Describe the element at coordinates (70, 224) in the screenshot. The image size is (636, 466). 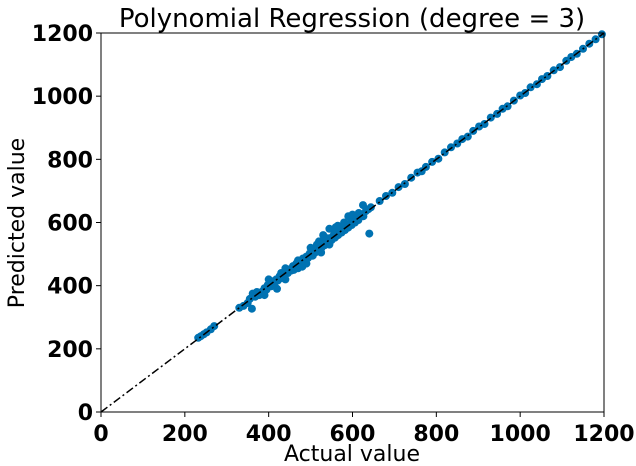
I see `y-tick-label: 600` at that location.